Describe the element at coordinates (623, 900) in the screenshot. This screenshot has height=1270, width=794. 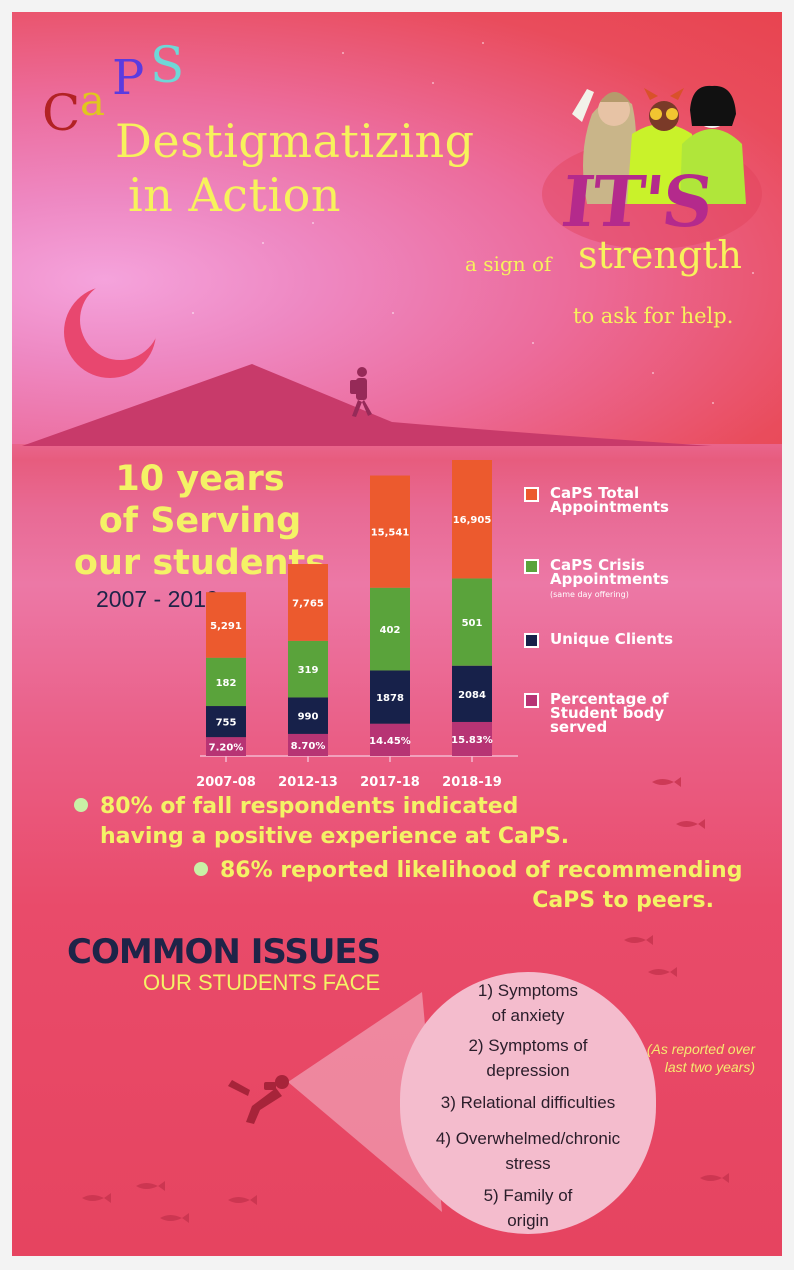
I see `fact-line: CaPS to peers.` at that location.